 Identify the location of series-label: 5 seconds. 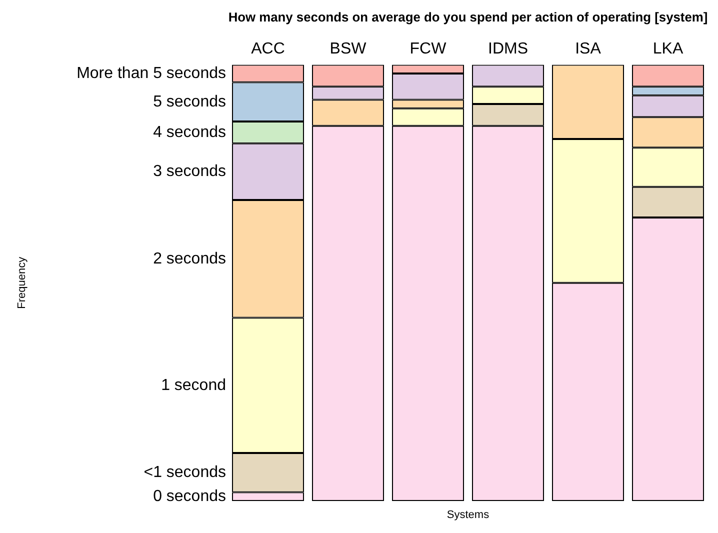
(189, 101).